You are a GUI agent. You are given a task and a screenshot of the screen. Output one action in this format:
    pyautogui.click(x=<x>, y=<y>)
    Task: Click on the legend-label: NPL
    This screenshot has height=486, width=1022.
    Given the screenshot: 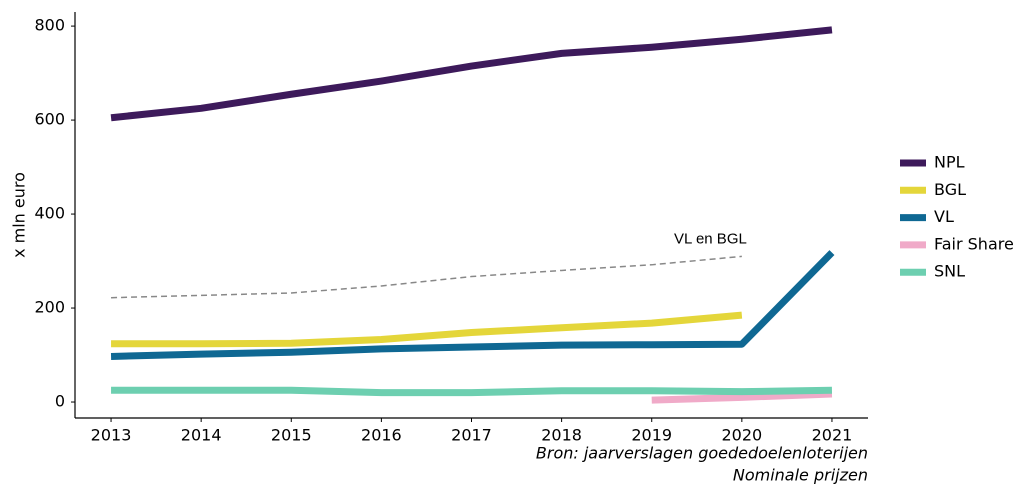 What is the action you would take?
    pyautogui.click(x=949, y=162)
    